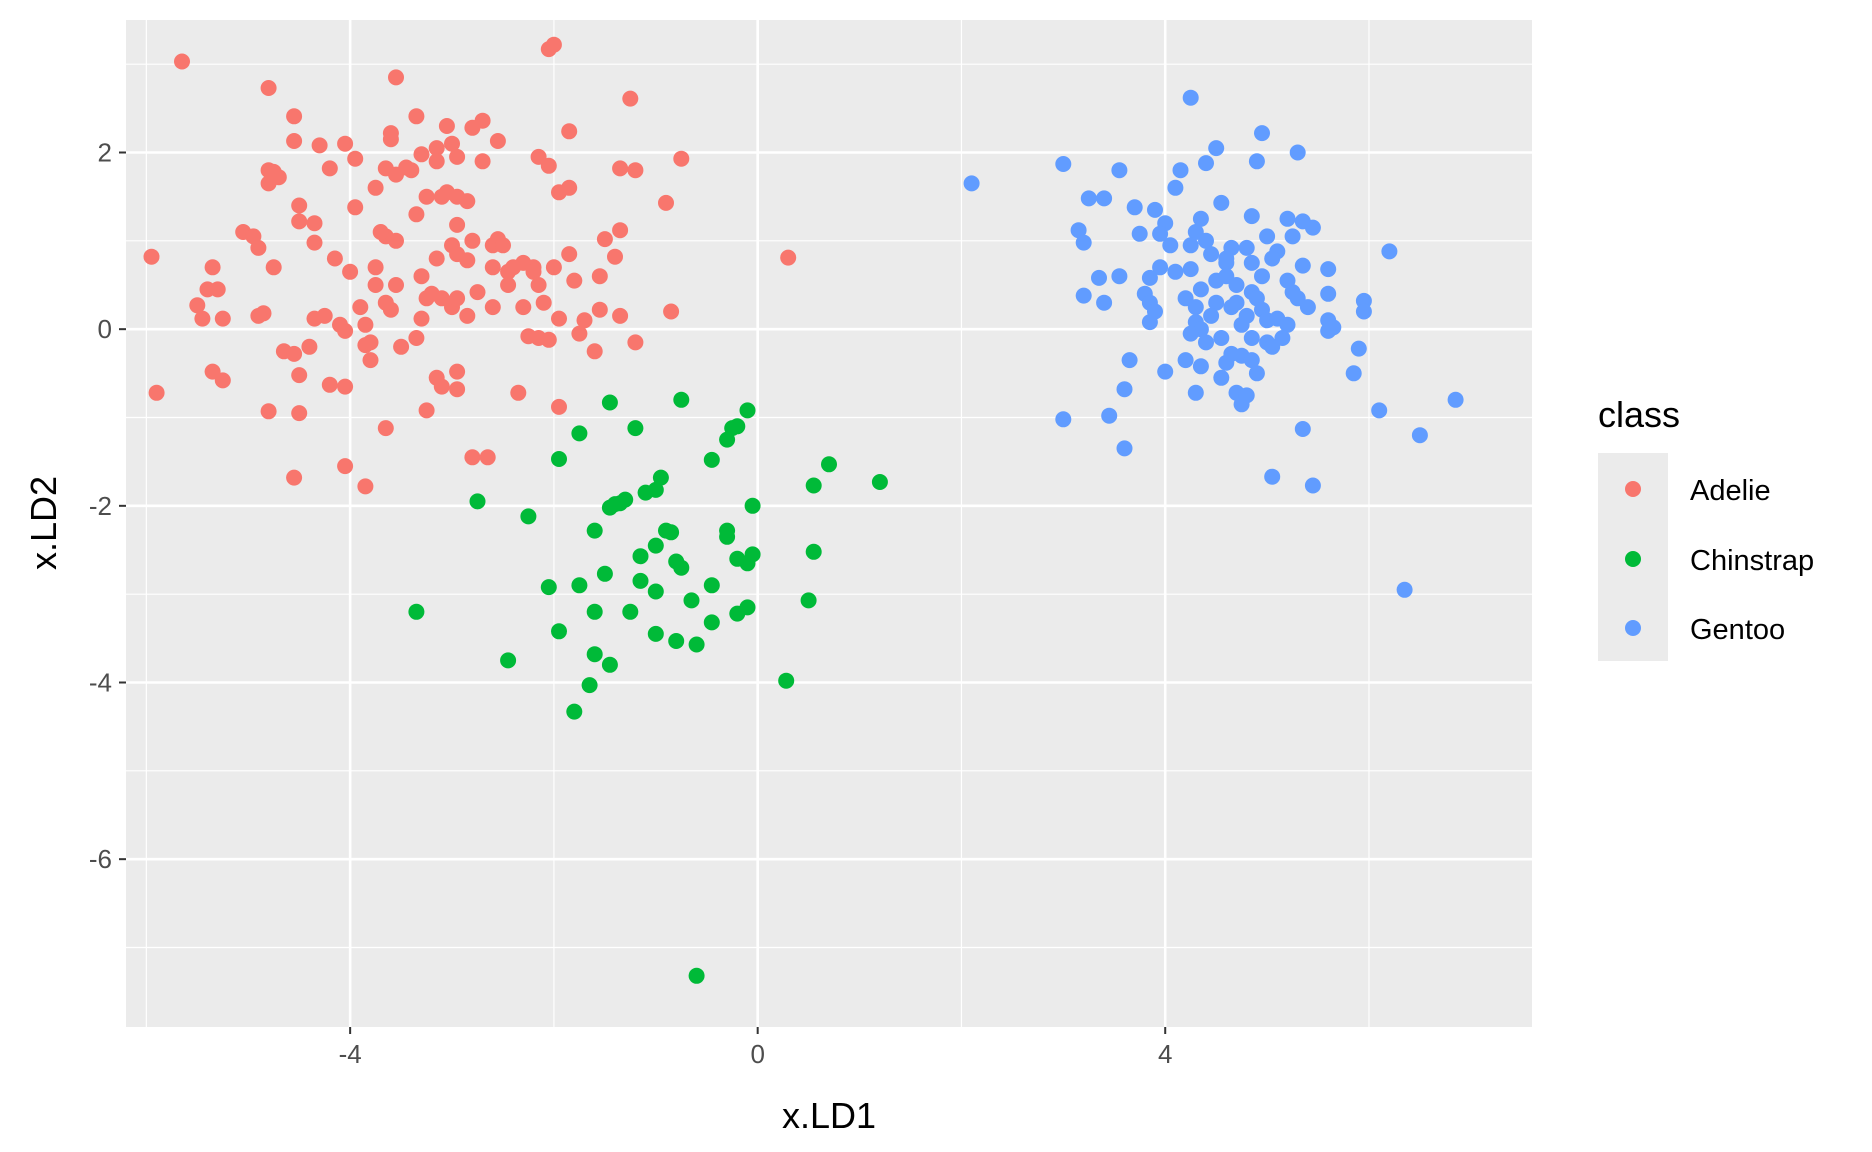 Image resolution: width=1872 pixels, height=1152 pixels. Describe the element at coordinates (648, 687) in the screenshot. I see `series-chinstrap` at that location.